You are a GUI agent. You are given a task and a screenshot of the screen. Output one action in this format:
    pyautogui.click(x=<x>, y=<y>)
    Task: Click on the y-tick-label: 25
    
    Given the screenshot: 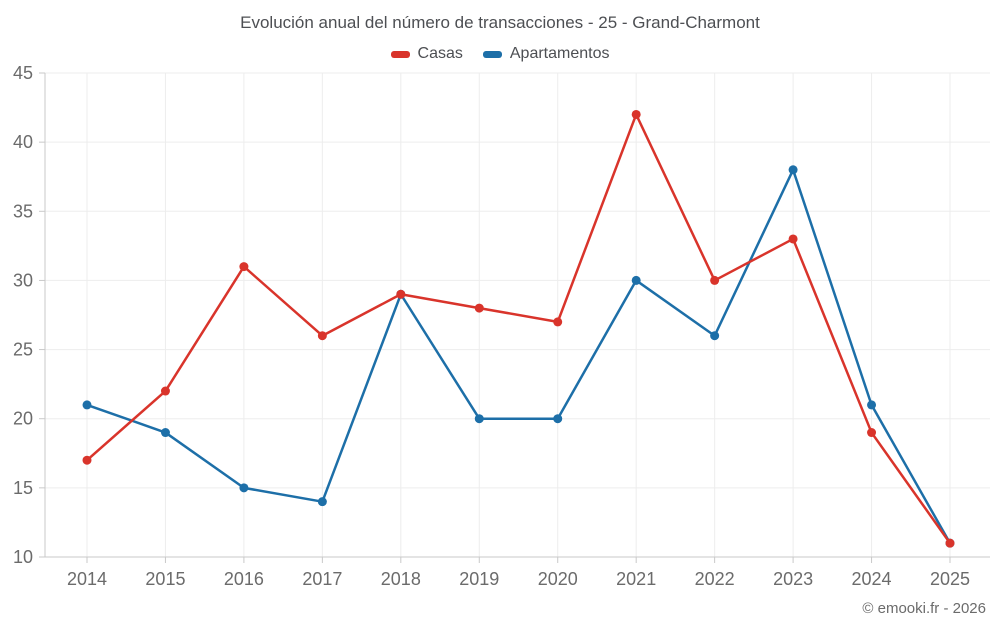 What is the action you would take?
    pyautogui.click(x=23, y=350)
    